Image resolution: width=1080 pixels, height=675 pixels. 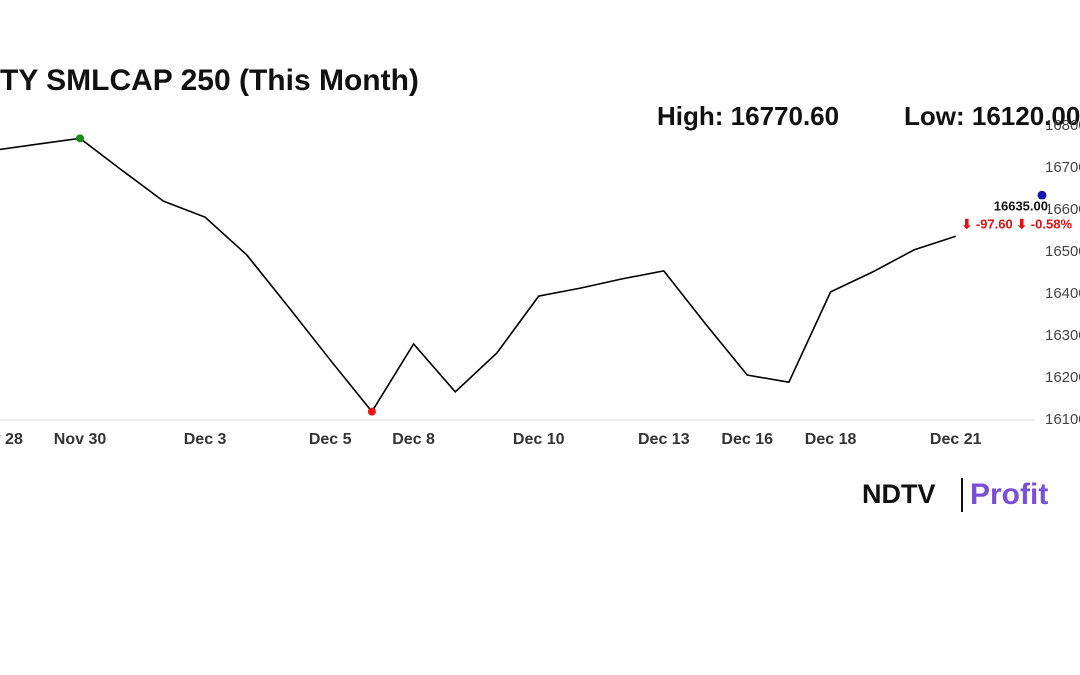 What do you see at coordinates (1062, 293) in the screenshot?
I see `y-tick-label: 16400` at bounding box center [1062, 293].